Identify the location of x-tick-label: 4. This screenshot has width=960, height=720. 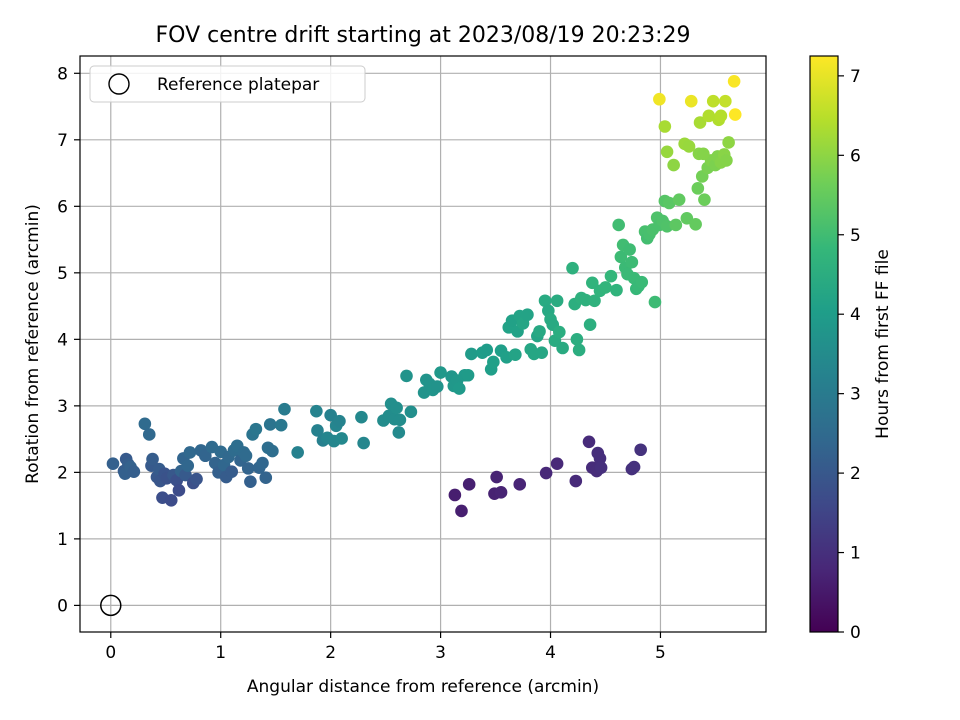
(550, 653).